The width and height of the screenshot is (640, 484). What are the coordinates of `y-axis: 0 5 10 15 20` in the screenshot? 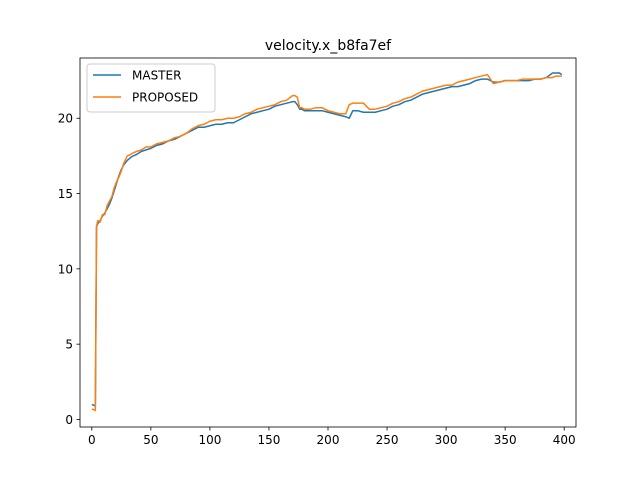 It's located at (69, 269).